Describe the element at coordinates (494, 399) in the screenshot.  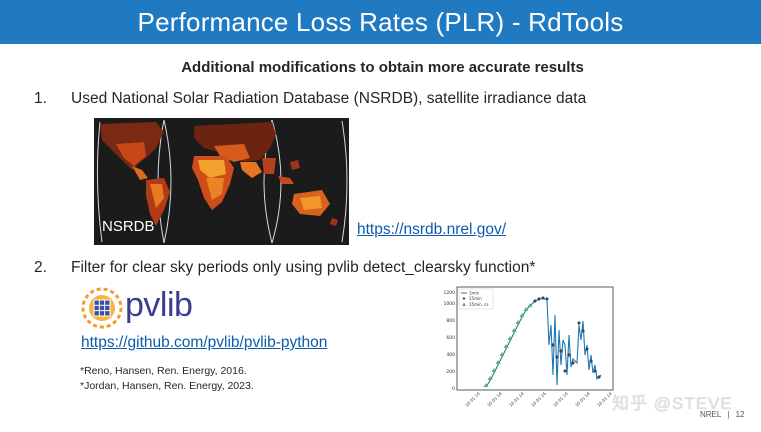
I see `x-tick-1: 10 01 14` at that location.